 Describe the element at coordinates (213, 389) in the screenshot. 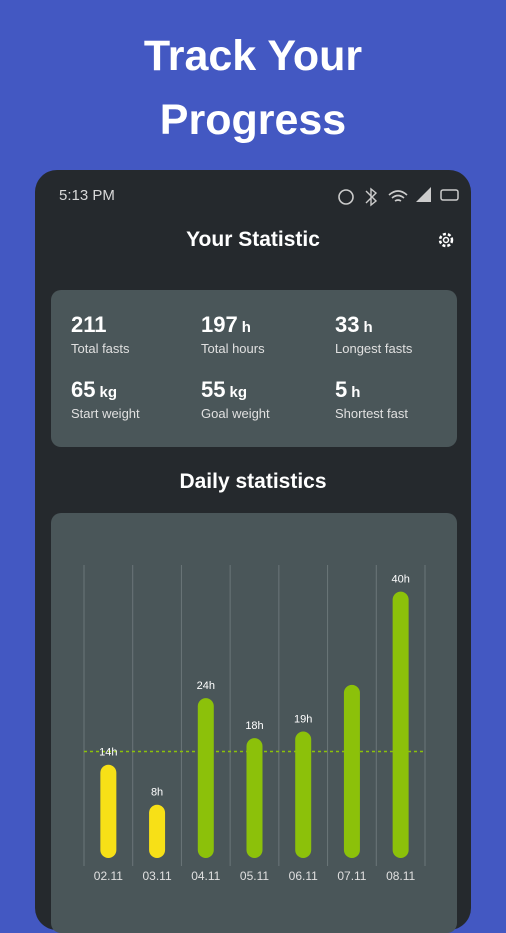

I see `stat-value: 55` at that location.